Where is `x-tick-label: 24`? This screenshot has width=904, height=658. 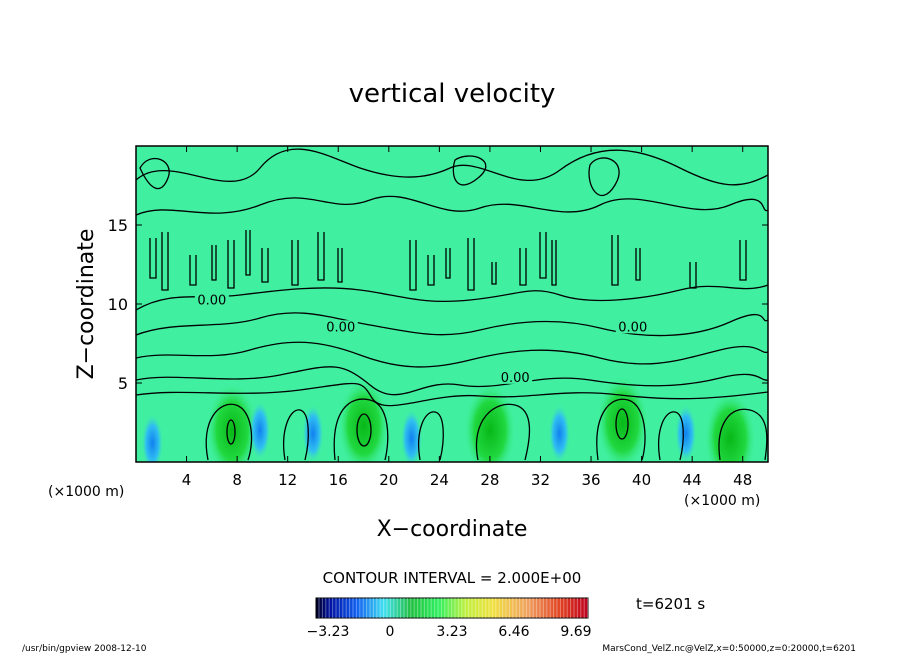
x-tick-label: 24 is located at coordinates (439, 480).